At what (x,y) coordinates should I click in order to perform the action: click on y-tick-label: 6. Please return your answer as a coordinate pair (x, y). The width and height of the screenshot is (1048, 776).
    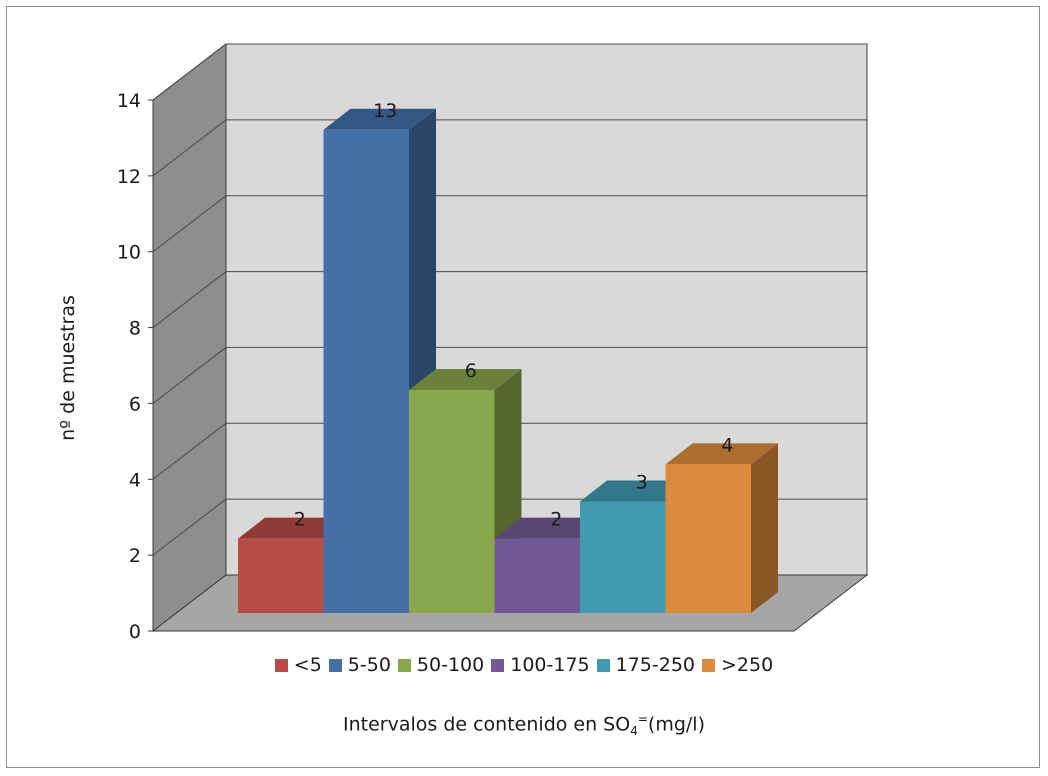
    Looking at the image, I should click on (135, 404).